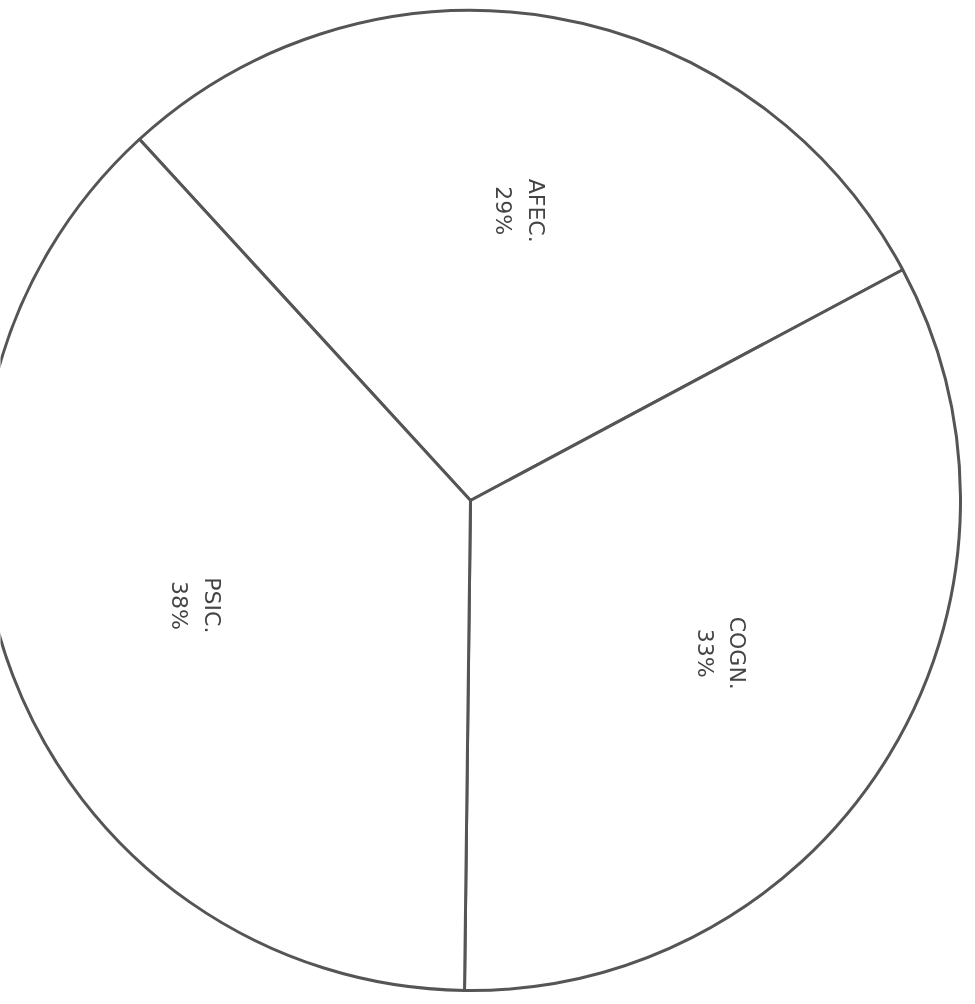 The image size is (975, 1004). Describe the element at coordinates (212, 605) in the screenshot. I see `slice-label: PSIC.` at that location.